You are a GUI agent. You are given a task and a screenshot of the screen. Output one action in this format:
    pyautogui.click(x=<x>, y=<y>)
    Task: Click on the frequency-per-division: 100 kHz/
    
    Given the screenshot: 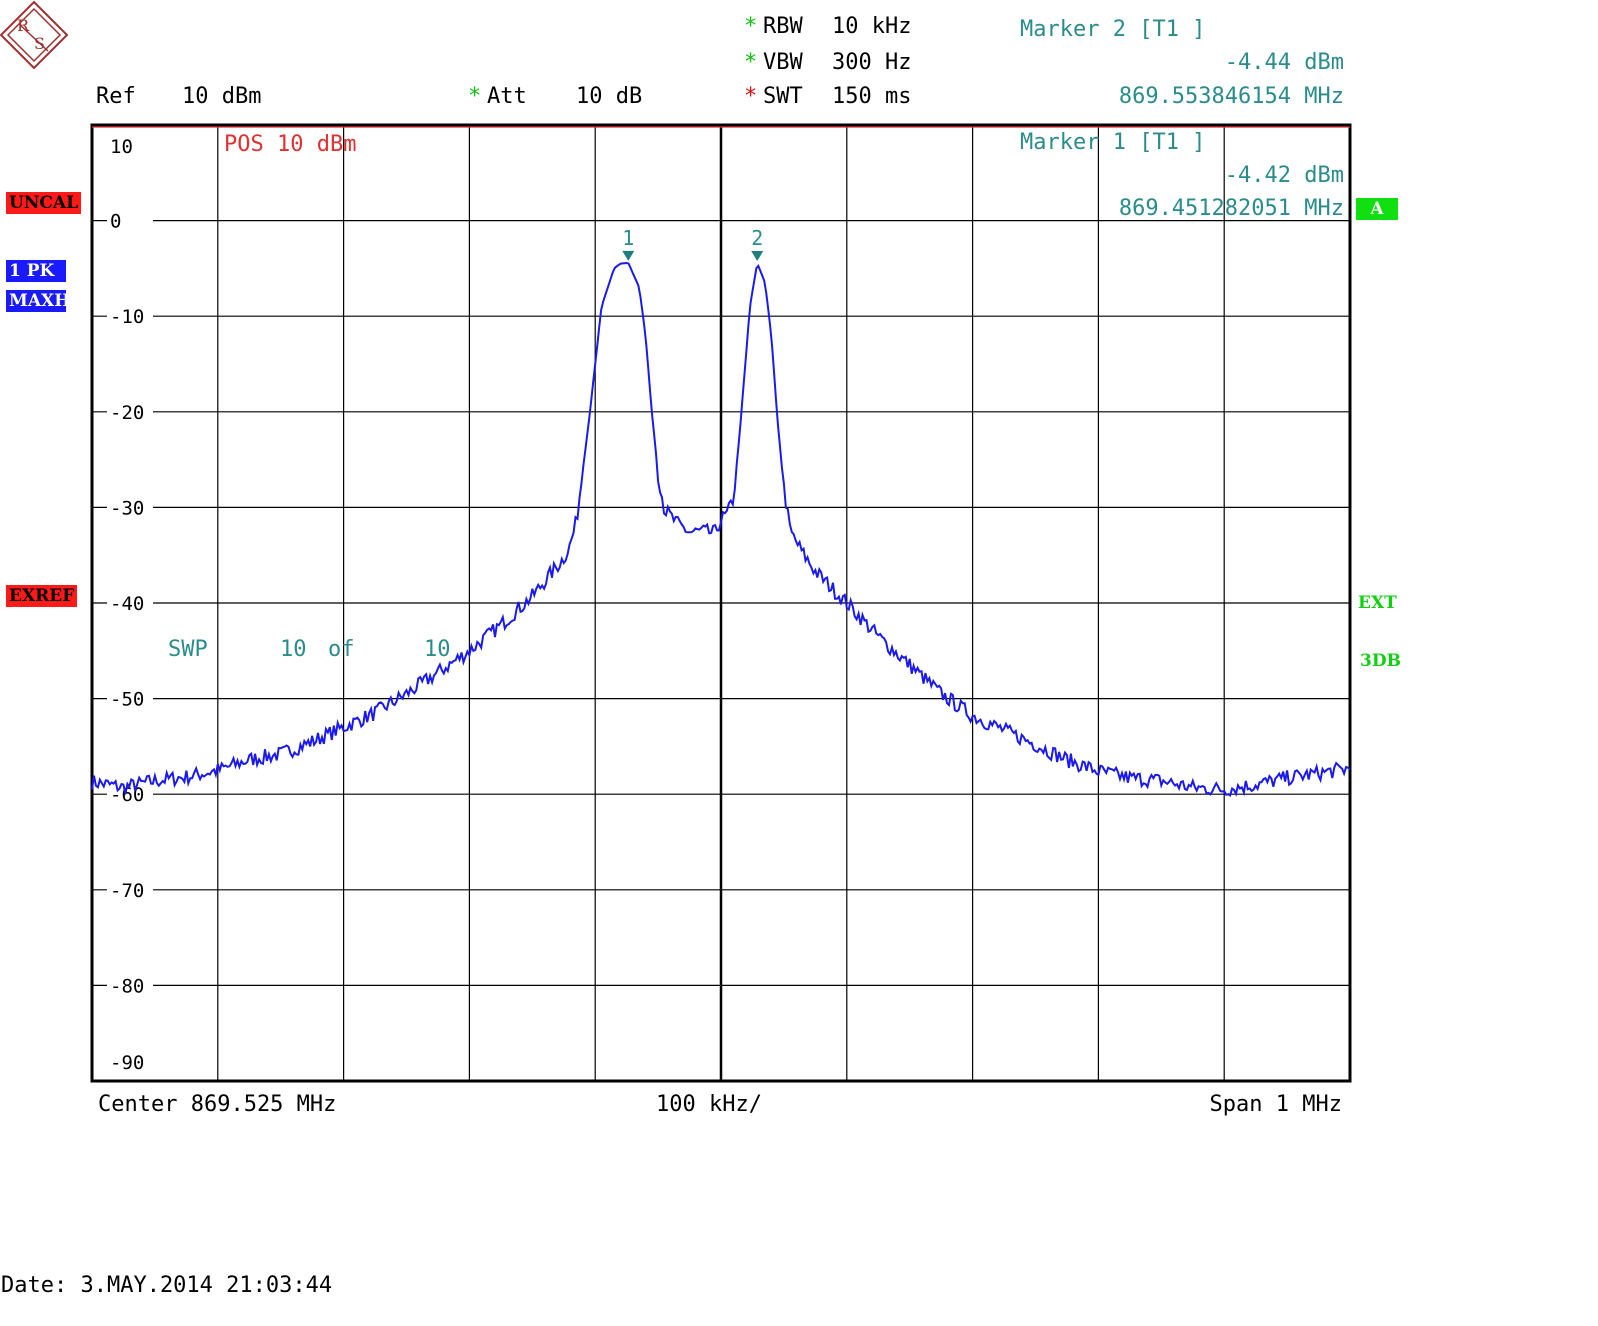 What is the action you would take?
    pyautogui.click(x=709, y=1104)
    